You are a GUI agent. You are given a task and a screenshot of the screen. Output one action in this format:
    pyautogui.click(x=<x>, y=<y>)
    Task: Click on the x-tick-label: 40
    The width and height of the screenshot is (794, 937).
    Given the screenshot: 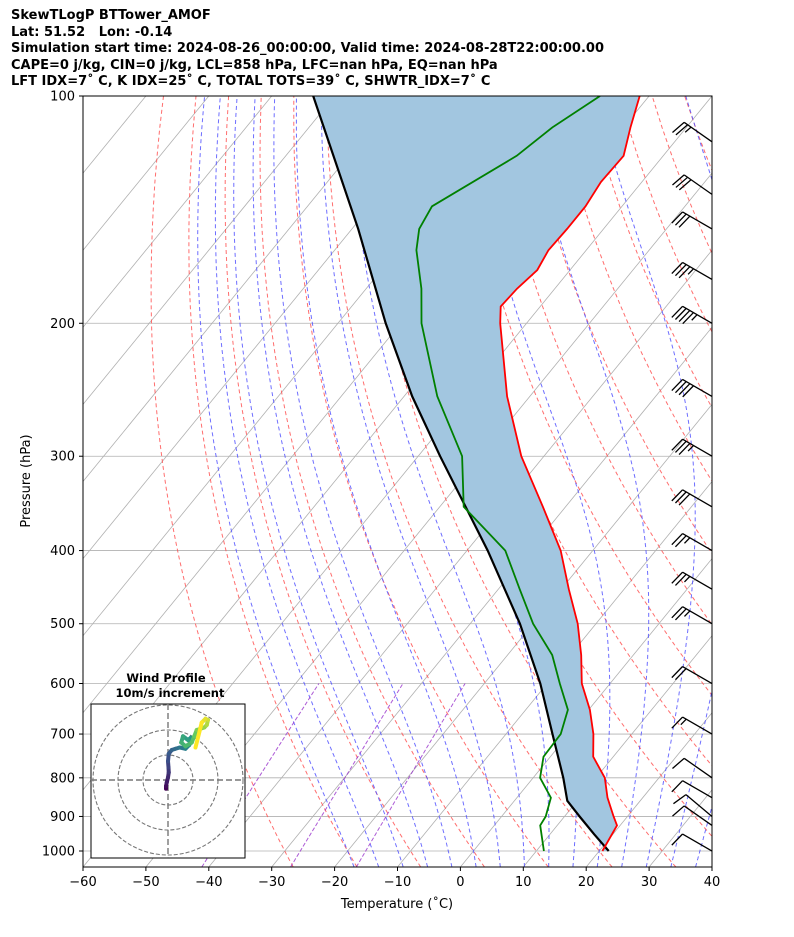 What is the action you would take?
    pyautogui.click(x=712, y=882)
    